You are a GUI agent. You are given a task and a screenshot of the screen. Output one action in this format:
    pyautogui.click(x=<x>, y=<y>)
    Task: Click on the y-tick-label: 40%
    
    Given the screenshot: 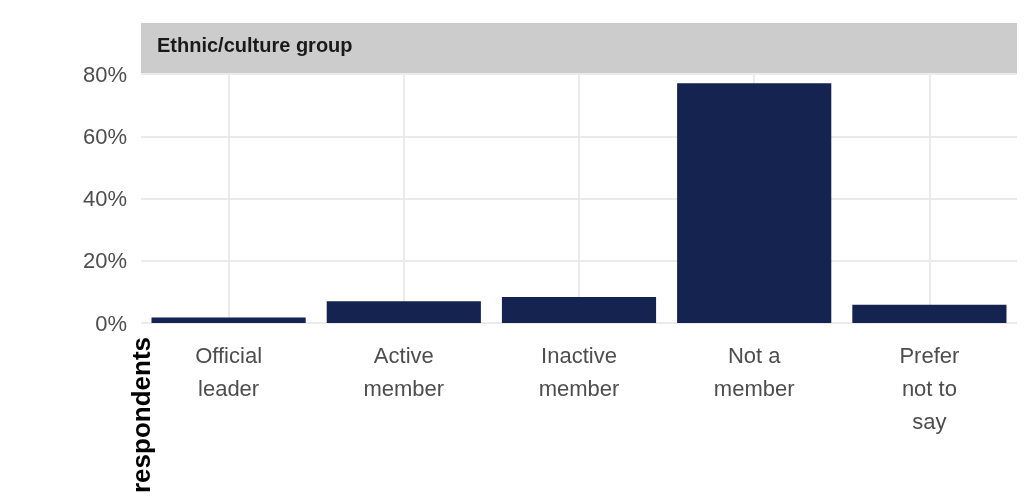 What is the action you would take?
    pyautogui.click(x=104, y=199)
    